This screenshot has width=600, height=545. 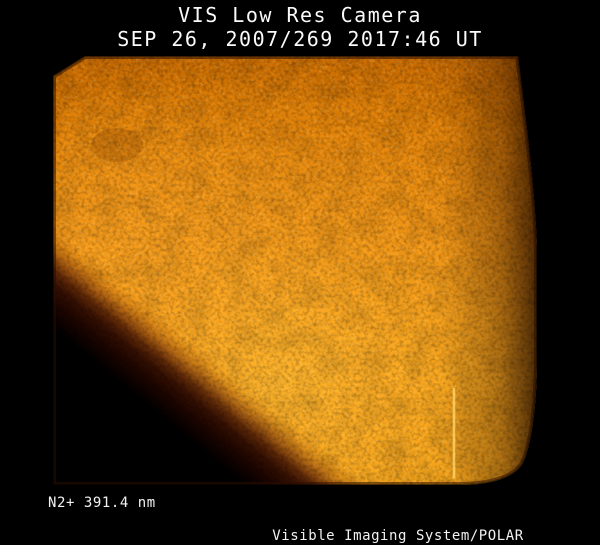 What do you see at coordinates (454, 433) in the screenshot?
I see `streak-artifact` at bounding box center [454, 433].